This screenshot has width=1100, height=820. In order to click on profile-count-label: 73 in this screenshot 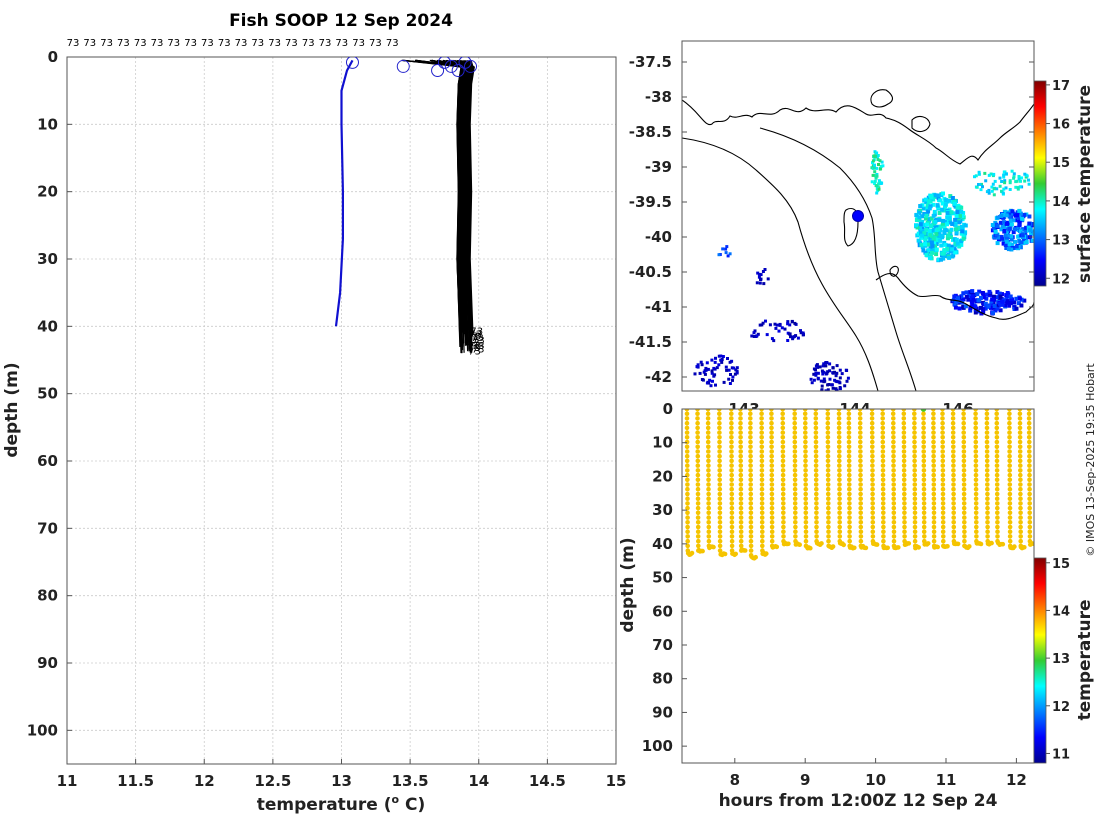, I will do `click(257, 43)`.